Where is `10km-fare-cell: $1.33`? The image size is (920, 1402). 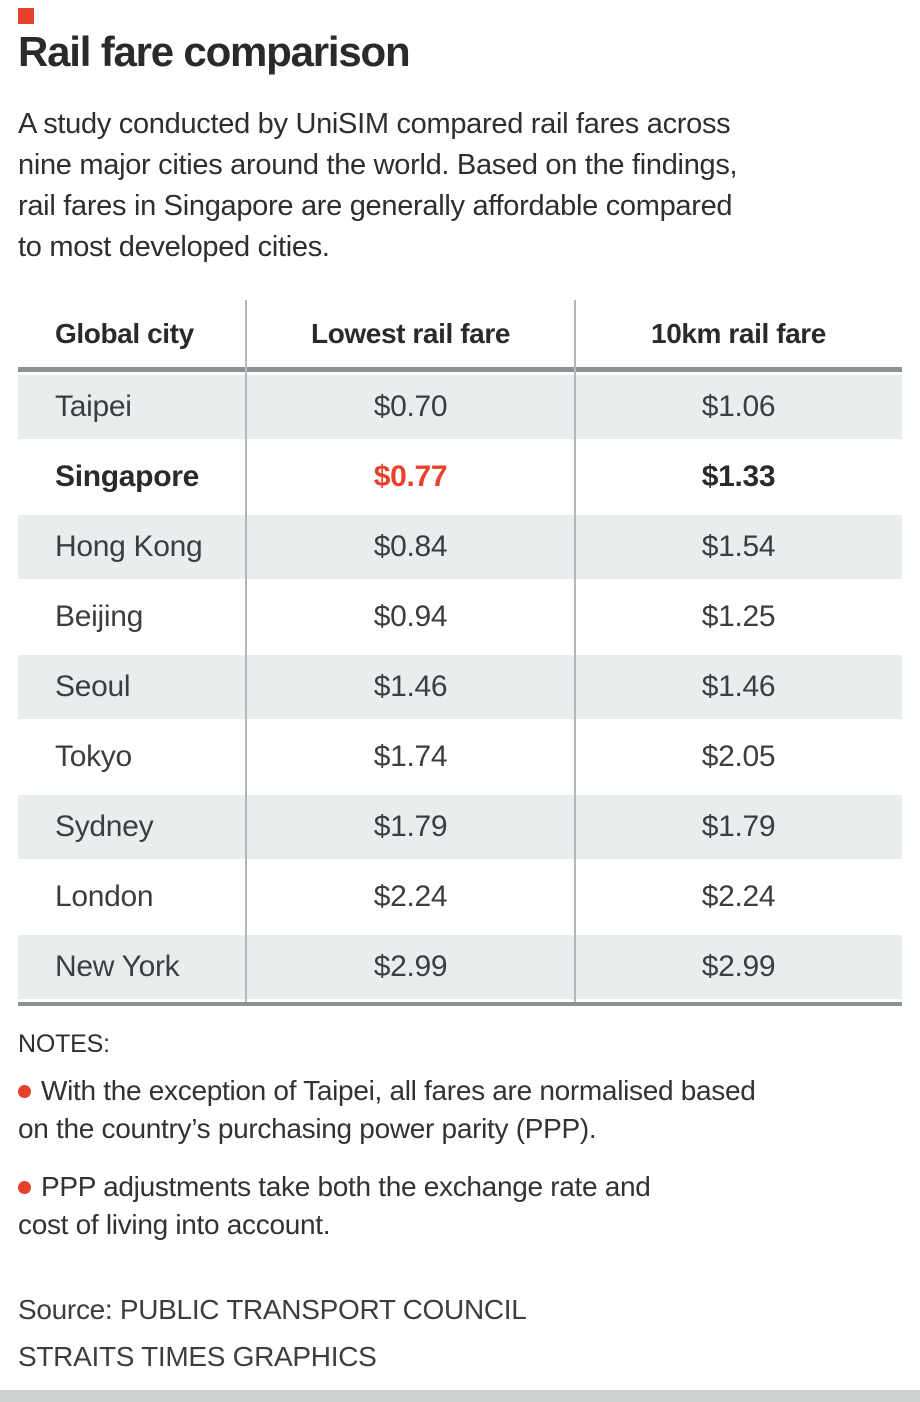
10km-fare-cell: $1.33 is located at coordinates (738, 476).